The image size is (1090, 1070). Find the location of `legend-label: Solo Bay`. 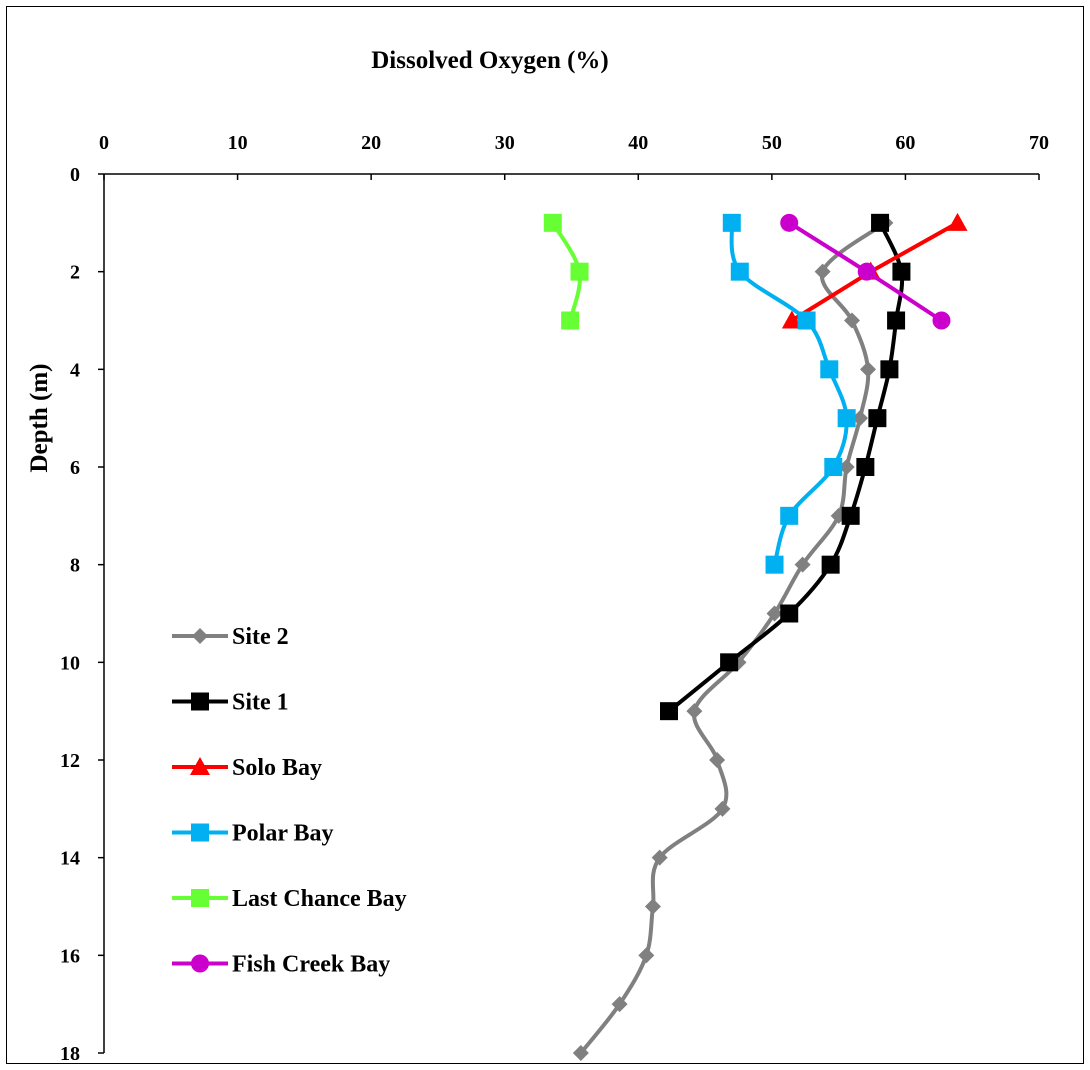

legend-label: Solo Bay is located at coordinates (277, 768).